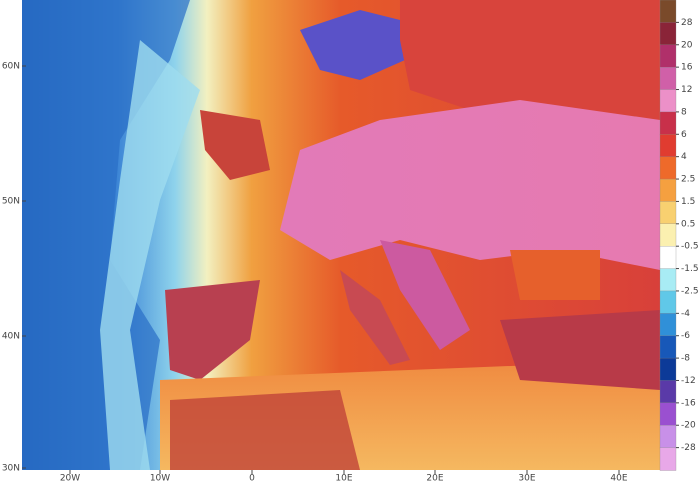 Image resolution: width=700 pixels, height=488 pixels. What do you see at coordinates (690, 291) in the screenshot?
I see `colorbar-label: -2.5` at bounding box center [690, 291].